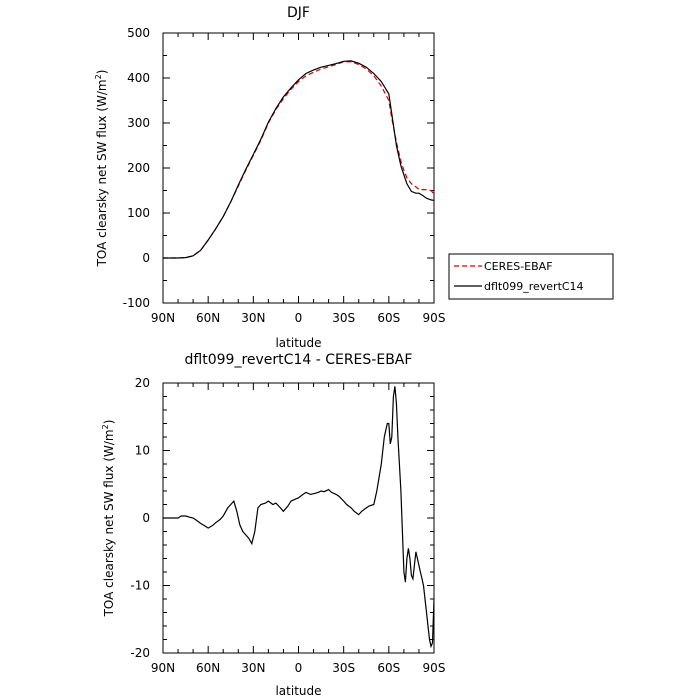  I want to click on top-y-tick-label: -100, so click(136, 303).